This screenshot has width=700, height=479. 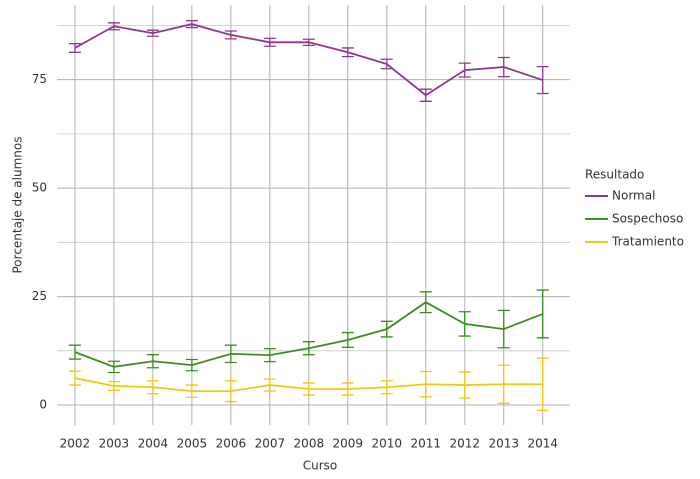 I want to click on x-tick-label: 2002, so click(x=75, y=444).